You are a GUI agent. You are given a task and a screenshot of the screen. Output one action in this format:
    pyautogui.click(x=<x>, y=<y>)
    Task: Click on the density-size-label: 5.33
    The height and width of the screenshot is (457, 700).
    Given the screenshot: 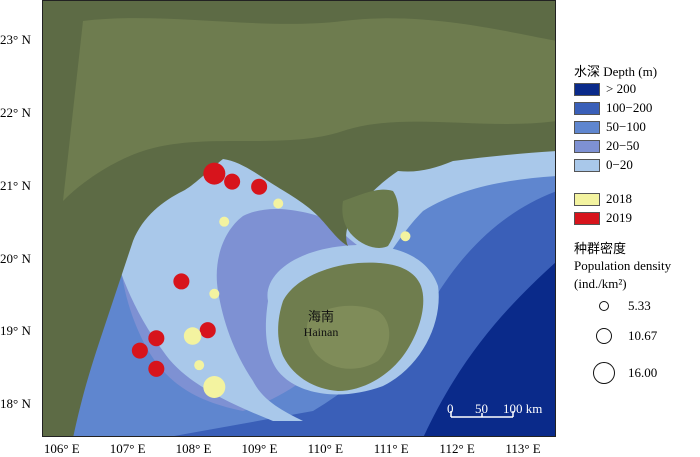 What is the action you would take?
    pyautogui.click(x=639, y=305)
    